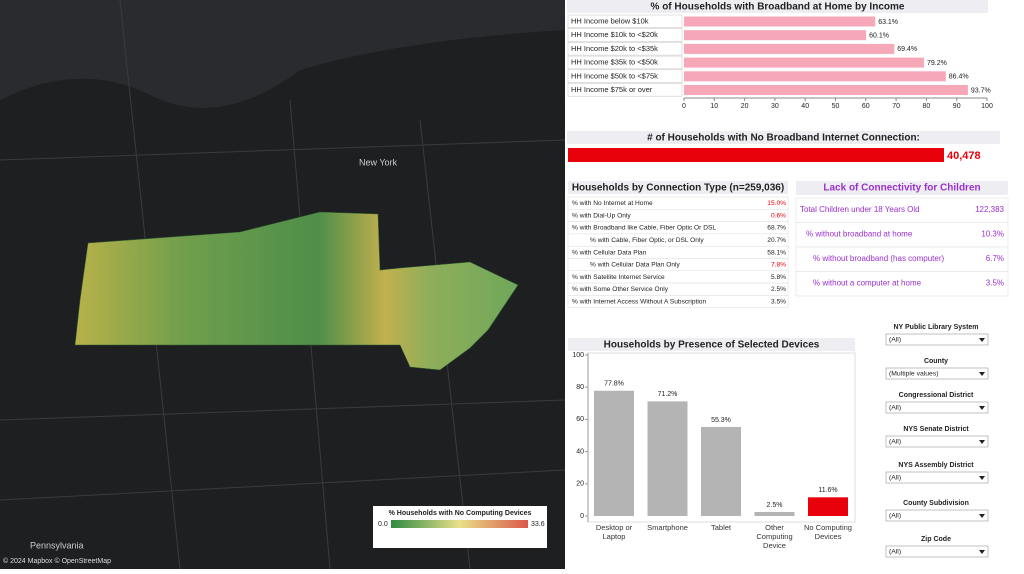 The width and height of the screenshot is (1024, 574). I want to click on row-label: % with Some Other Service Only, so click(620, 289).